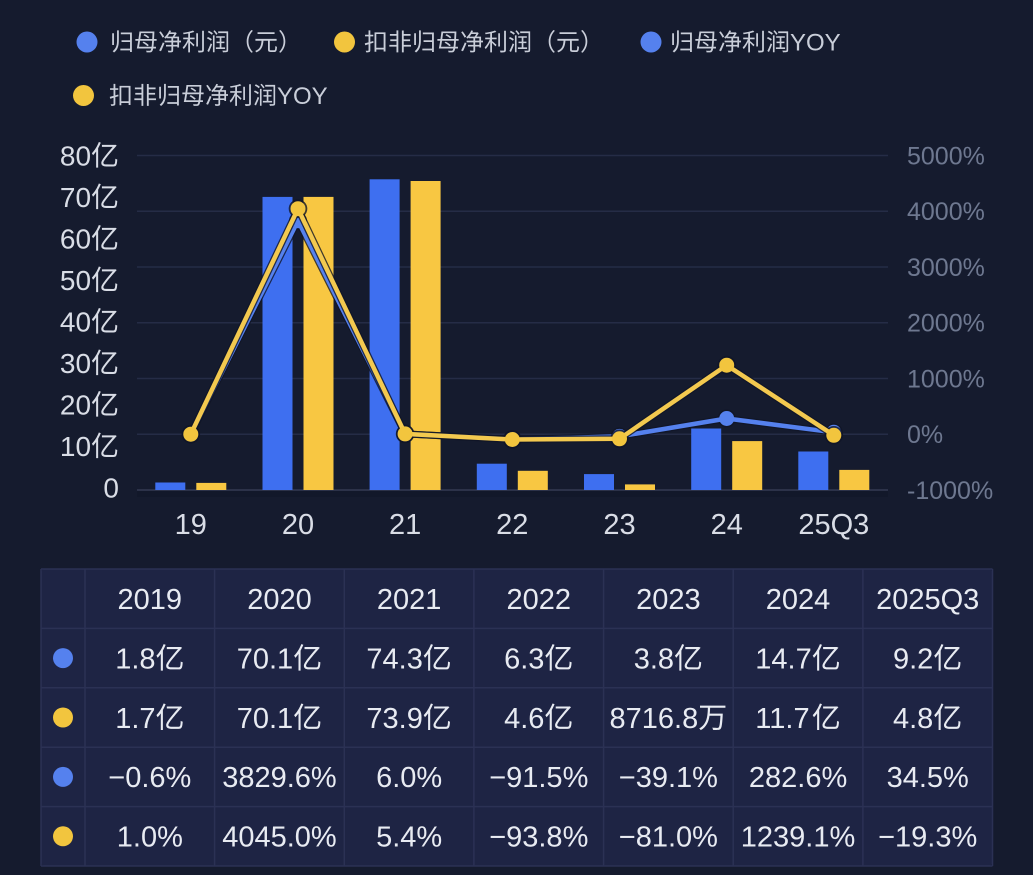 The height and width of the screenshot is (875, 1033). Describe the element at coordinates (75, 446) in the screenshot. I see `svg-text: 10` at that location.